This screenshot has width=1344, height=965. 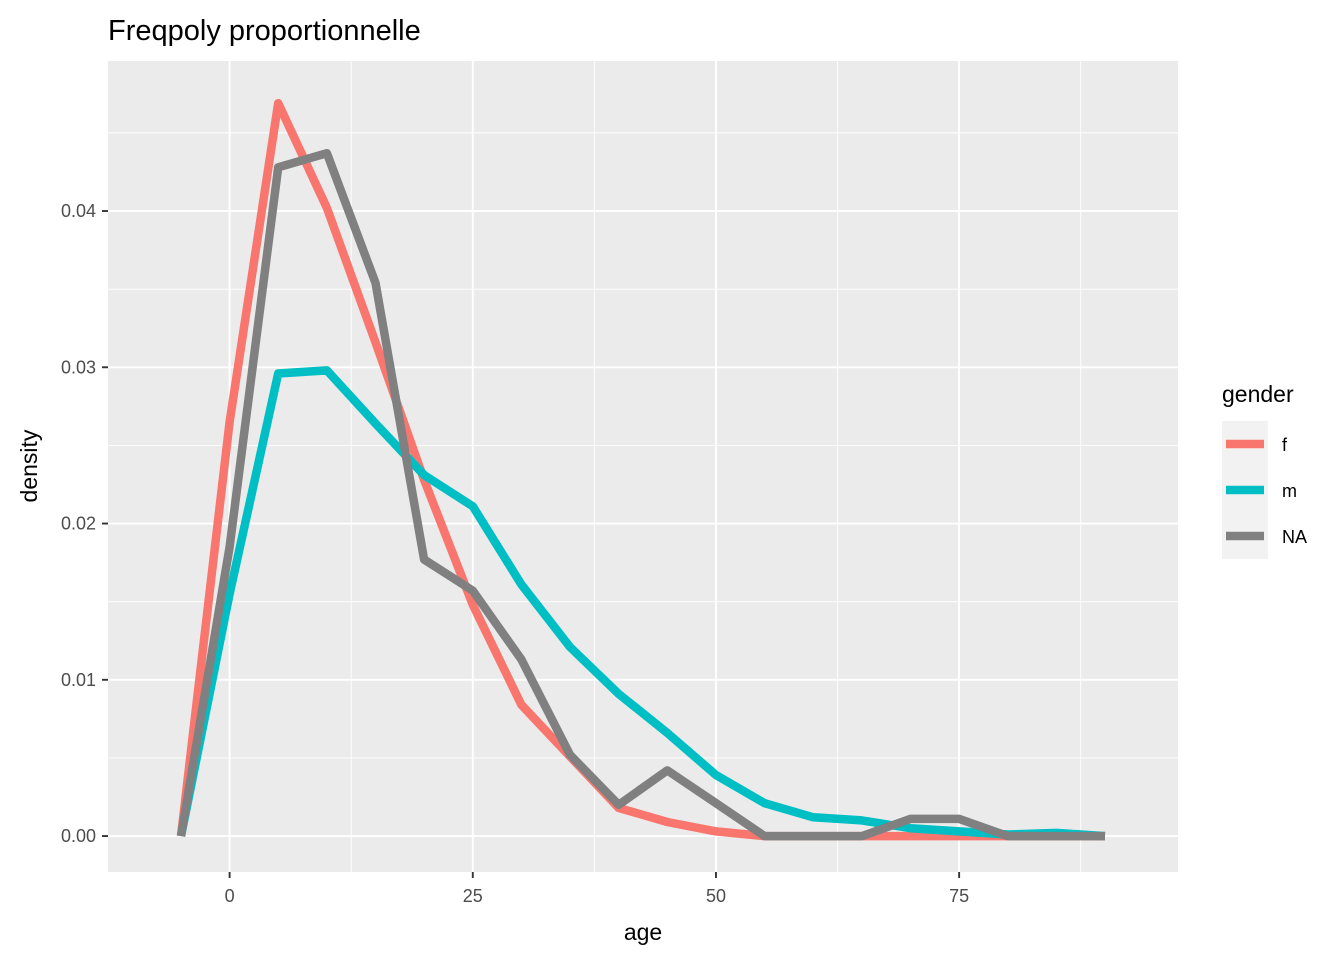 I want to click on x-tick-label: 75, so click(x=959, y=896).